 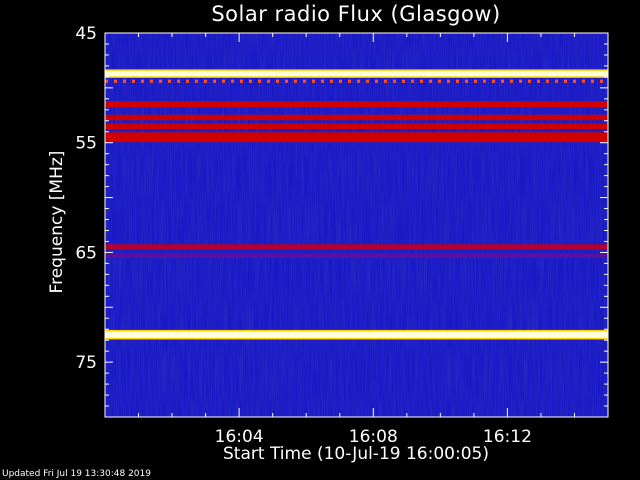 What do you see at coordinates (76, 474) in the screenshot?
I see `updated-timestamp: Updated Fri Jul 19 13:30:48 2019` at bounding box center [76, 474].